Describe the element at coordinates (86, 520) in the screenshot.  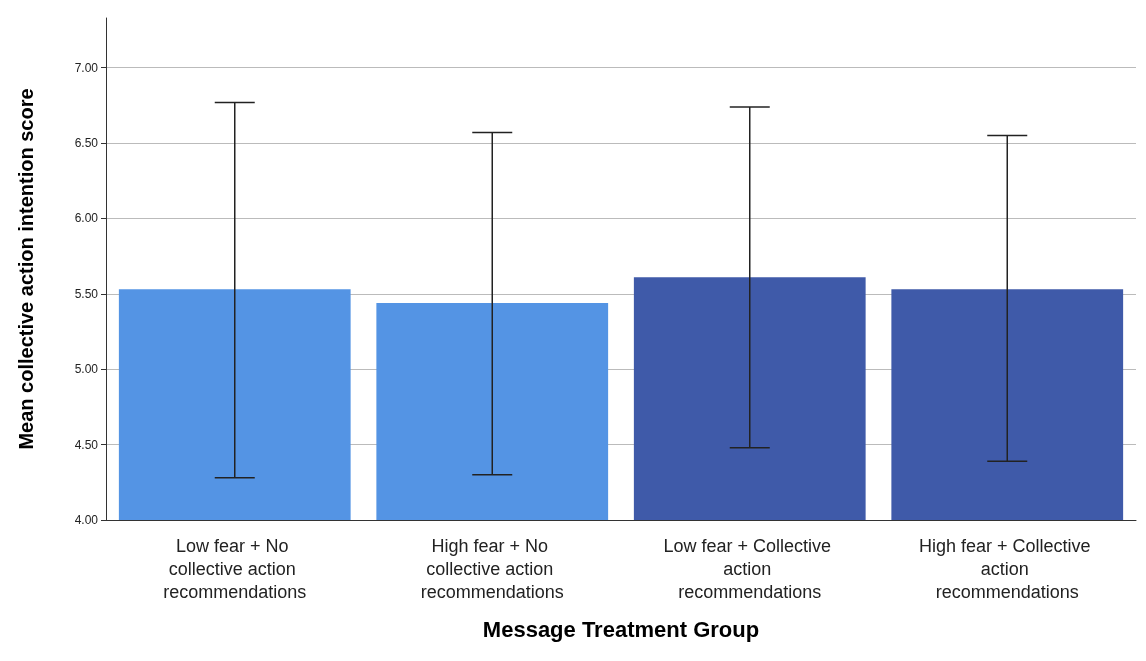
I see `y-tick-label: 4.00` at that location.